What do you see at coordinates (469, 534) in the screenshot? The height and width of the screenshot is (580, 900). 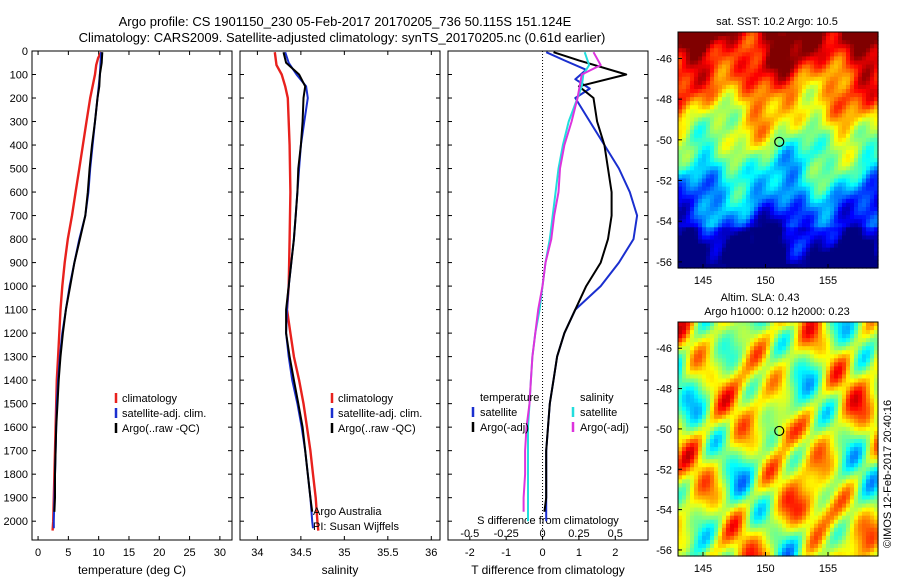 I see `x-tick-label-s: -0.5` at bounding box center [469, 534].